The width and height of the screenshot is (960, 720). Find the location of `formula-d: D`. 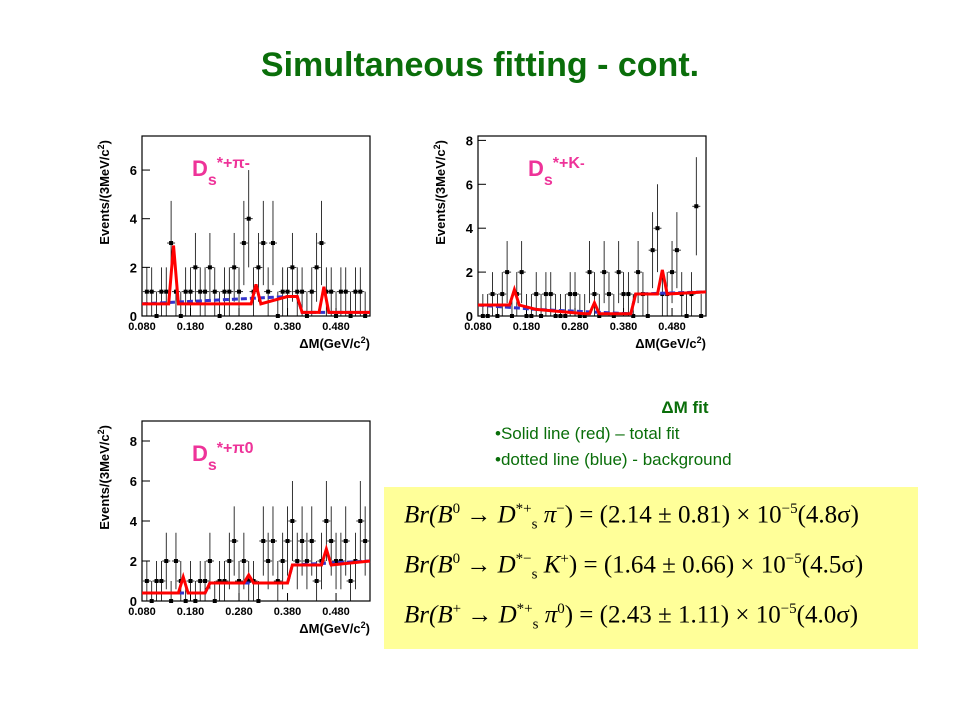

formula-d: D is located at coordinates (506, 565).